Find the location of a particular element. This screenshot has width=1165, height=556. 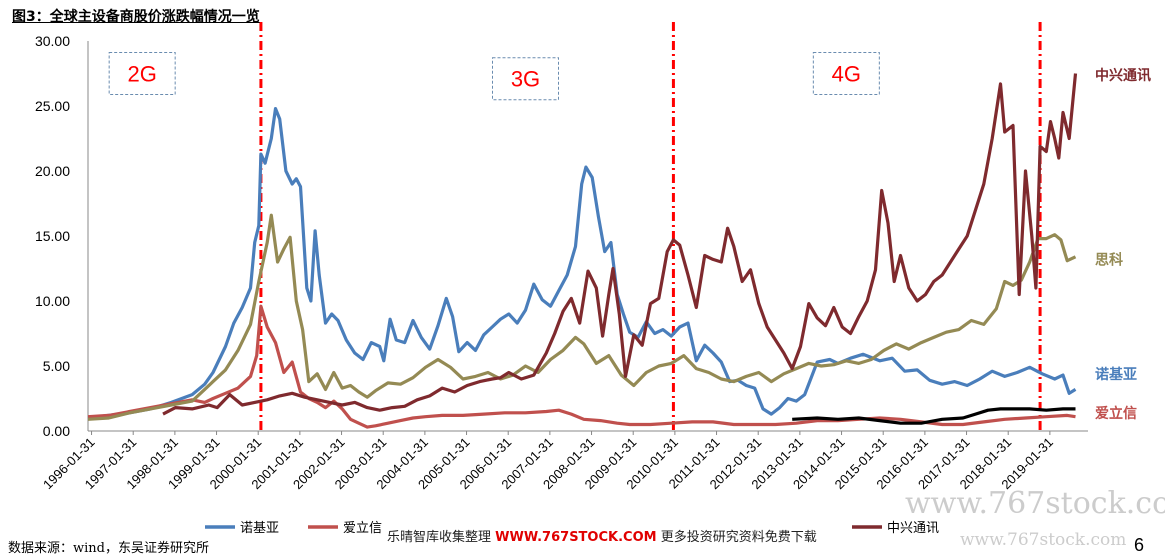

series-end-label: 爱立信 is located at coordinates (1116, 413).